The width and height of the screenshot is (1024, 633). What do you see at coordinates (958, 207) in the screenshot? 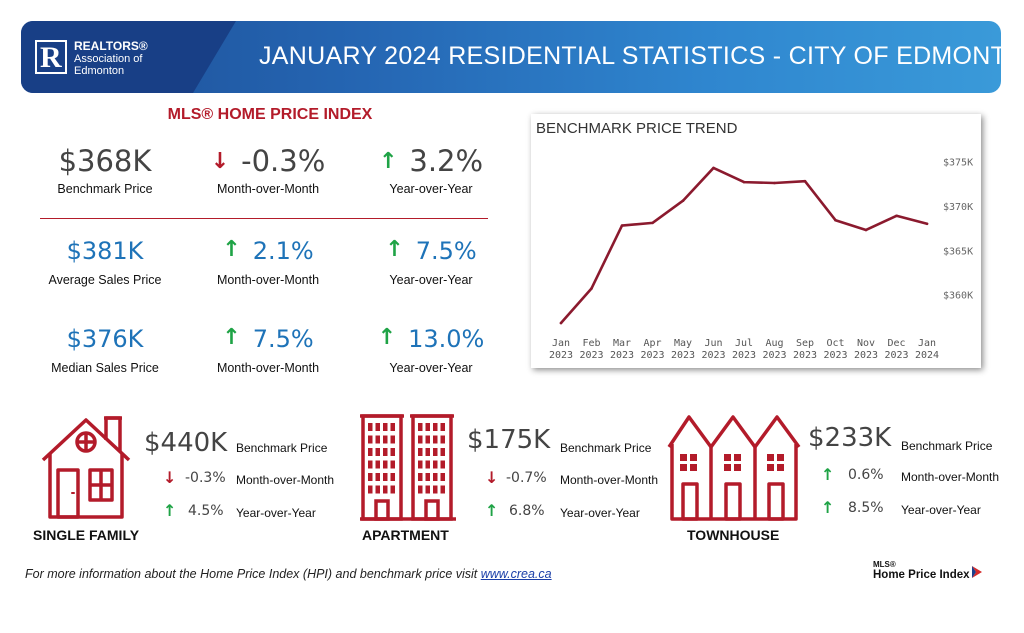
I see `y-tick-label: $370K` at bounding box center [958, 207].